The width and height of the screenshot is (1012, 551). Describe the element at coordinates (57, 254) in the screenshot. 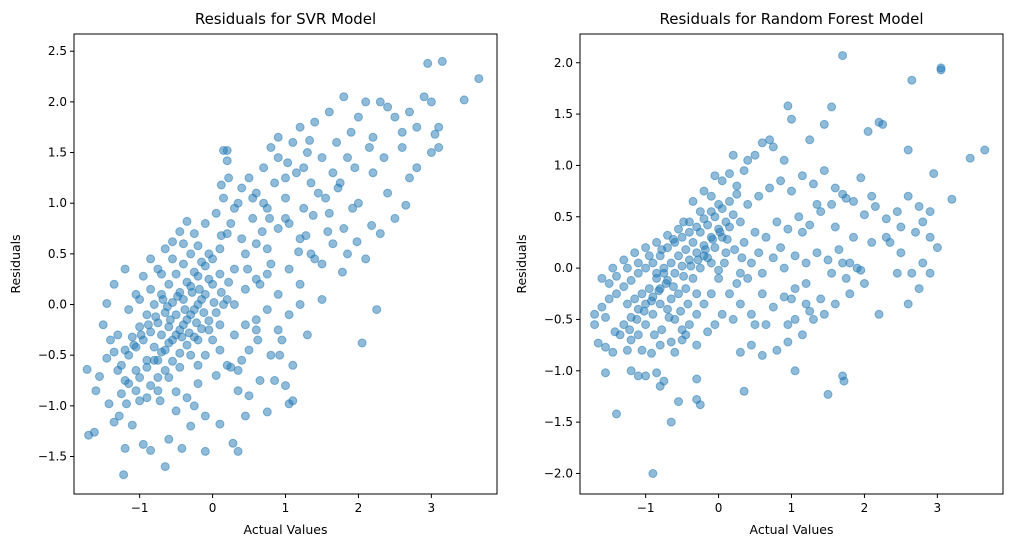

I see `y-tick-label: 0.5` at that location.